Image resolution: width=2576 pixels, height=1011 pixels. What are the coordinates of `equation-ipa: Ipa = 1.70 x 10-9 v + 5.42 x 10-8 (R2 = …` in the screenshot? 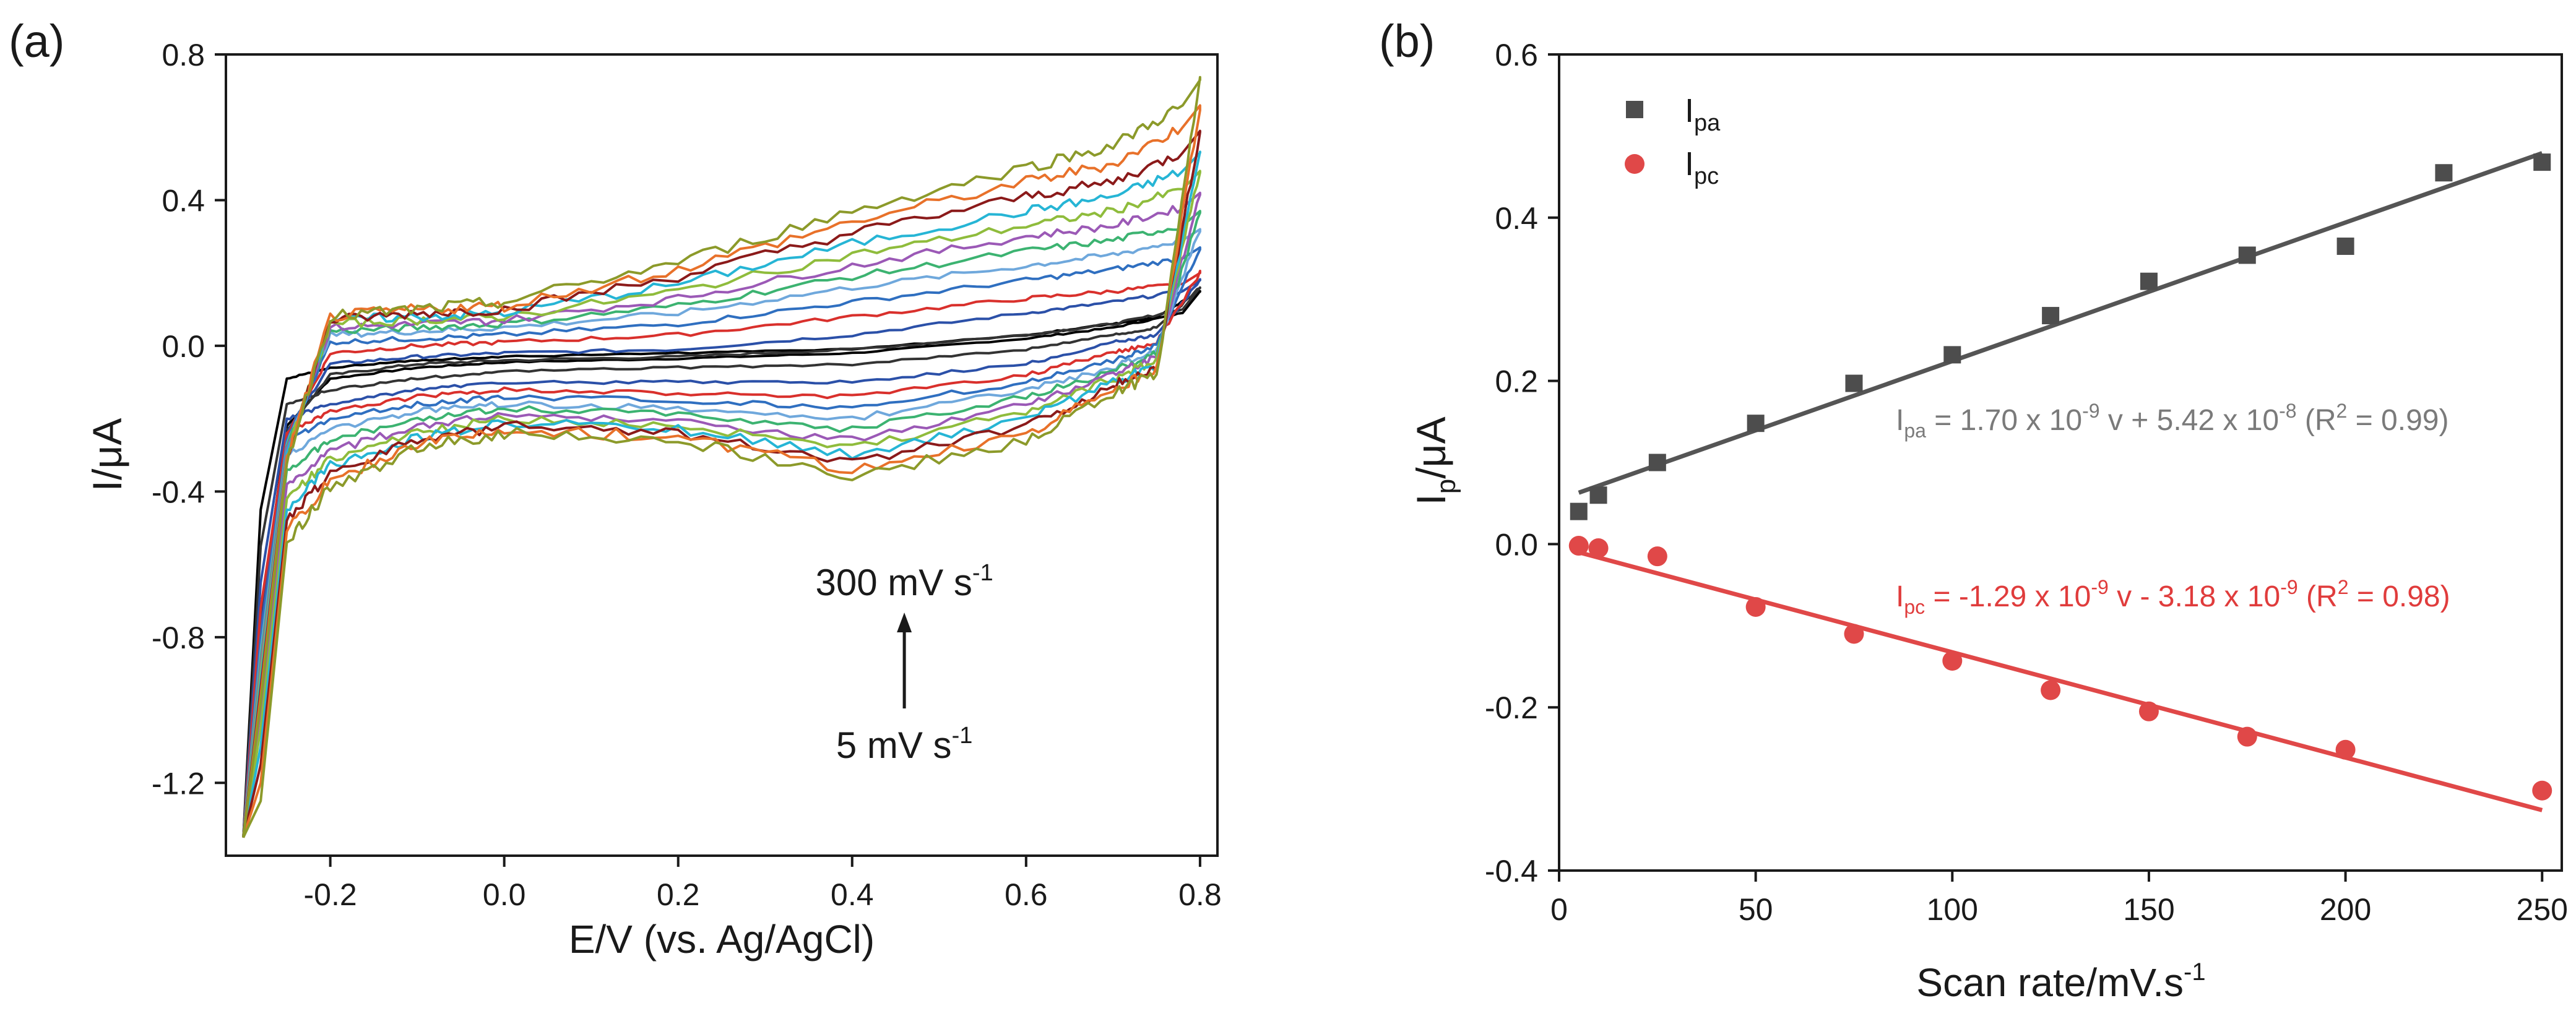 It's located at (2172, 421).